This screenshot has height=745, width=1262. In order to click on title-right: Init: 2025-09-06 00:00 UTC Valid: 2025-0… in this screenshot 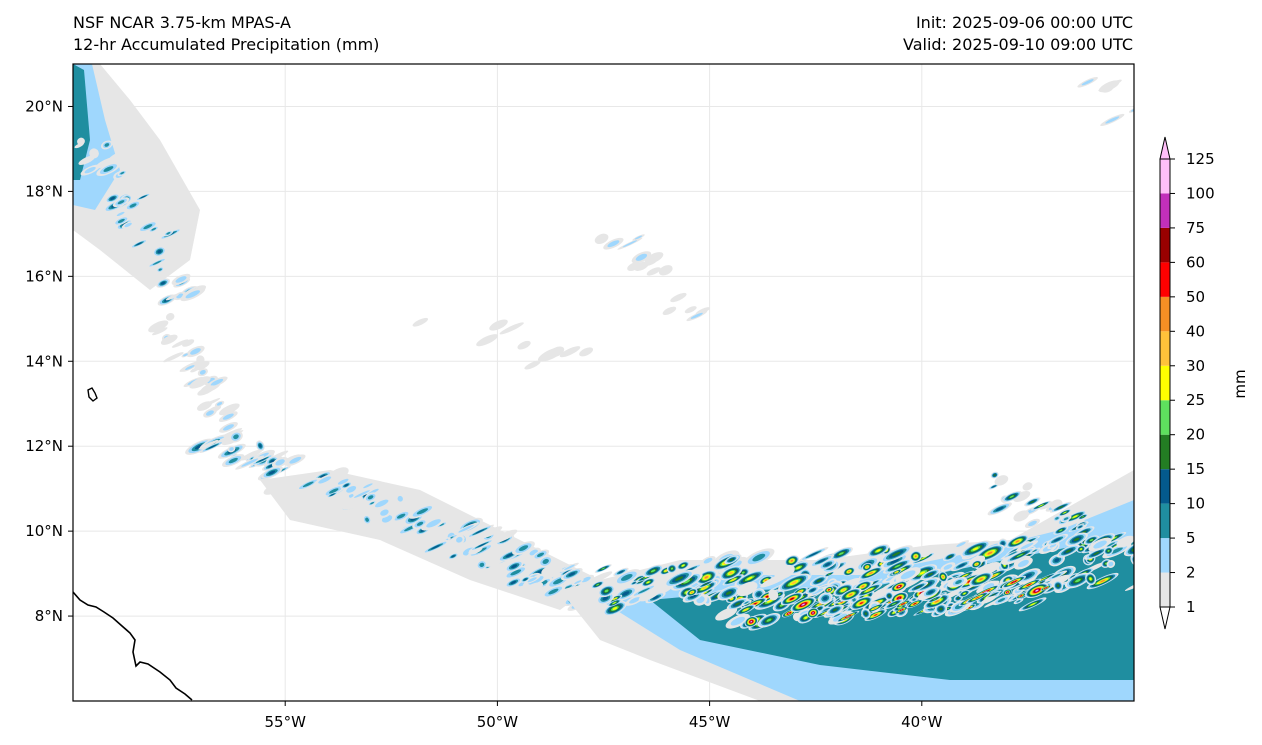, I will do `click(1018, 34)`.